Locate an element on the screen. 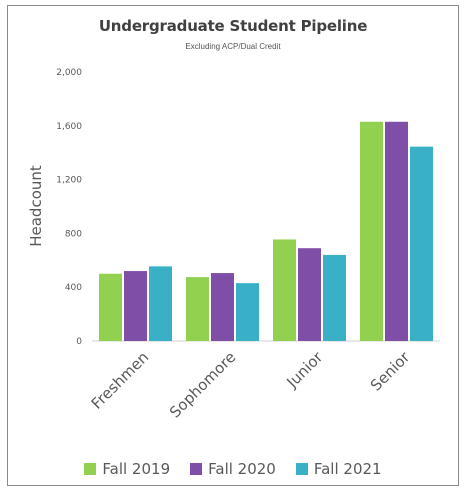 The height and width of the screenshot is (490, 466). legend-item: Fall 2020 is located at coordinates (233, 469).